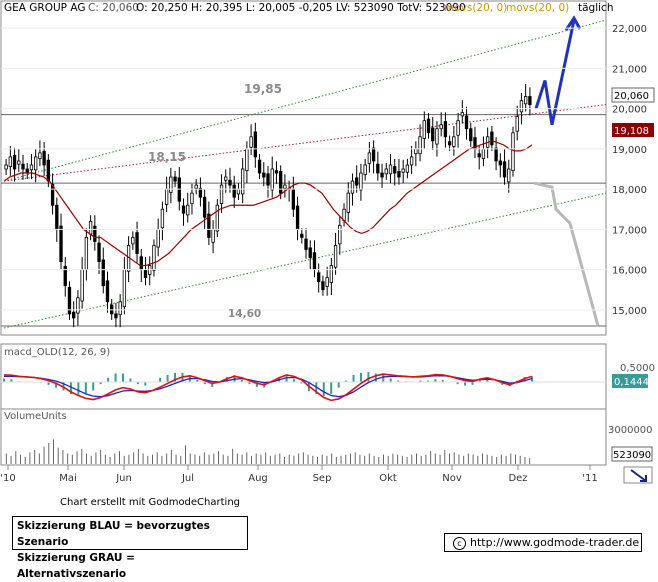  Describe the element at coordinates (537, 8) in the screenshot. I see `mov2-legend: movs(20, 0)` at that location.